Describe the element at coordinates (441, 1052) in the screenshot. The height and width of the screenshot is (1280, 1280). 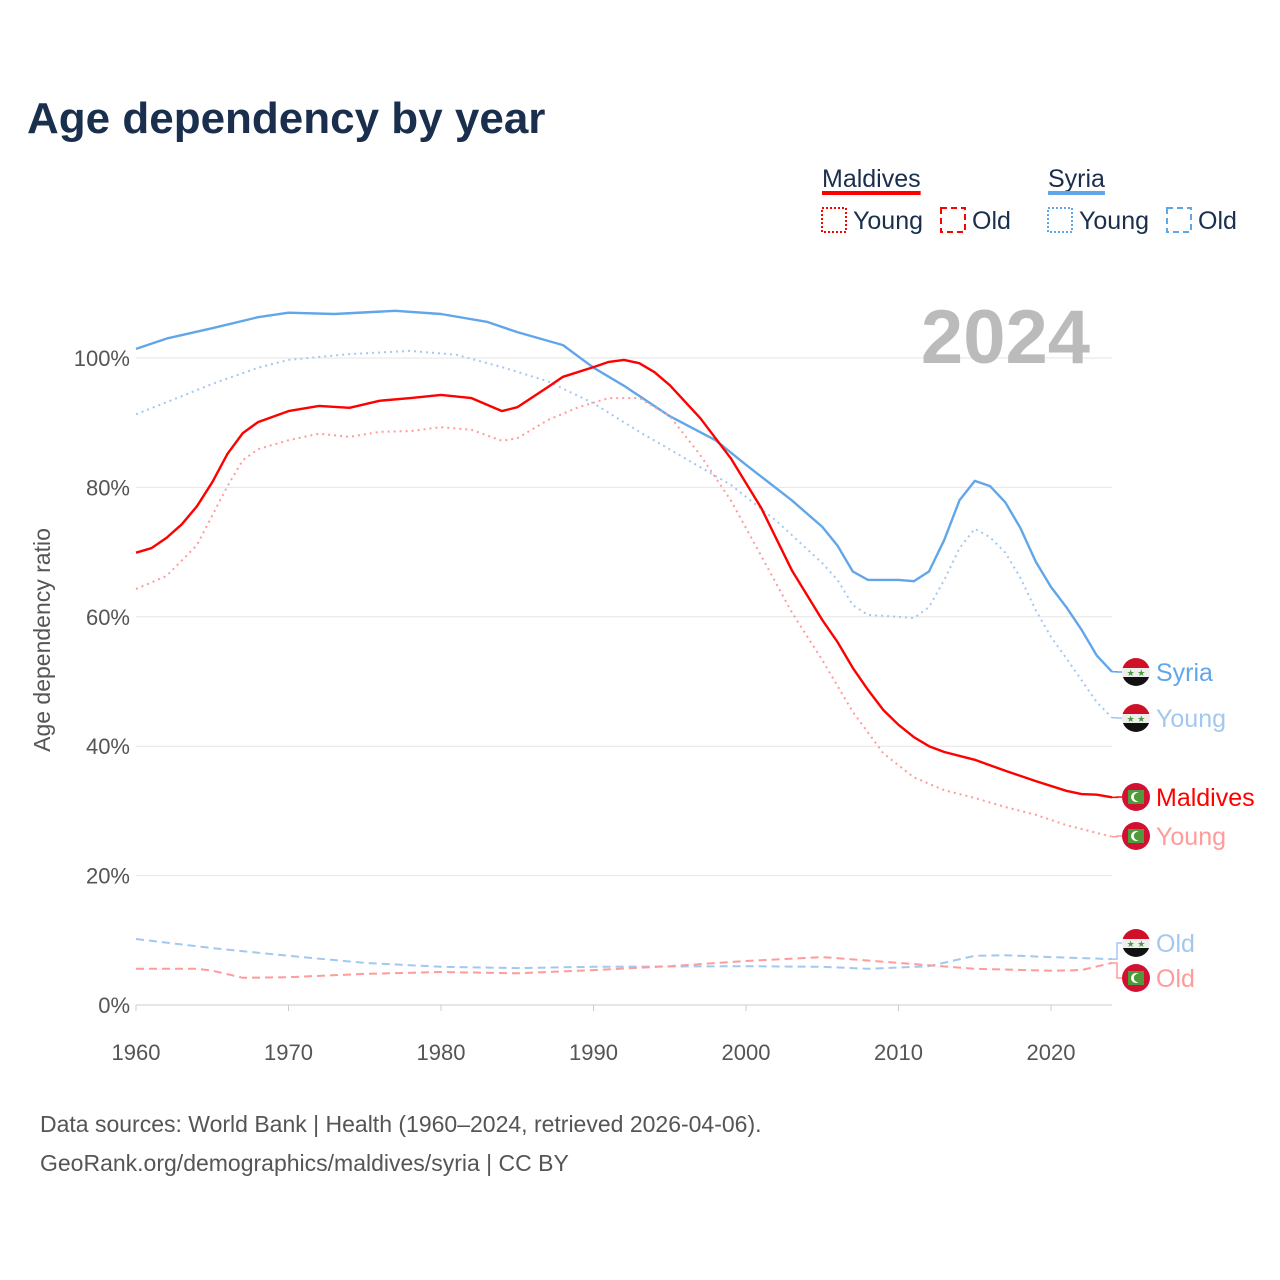
I see `x-tick-label: 1980` at that location.